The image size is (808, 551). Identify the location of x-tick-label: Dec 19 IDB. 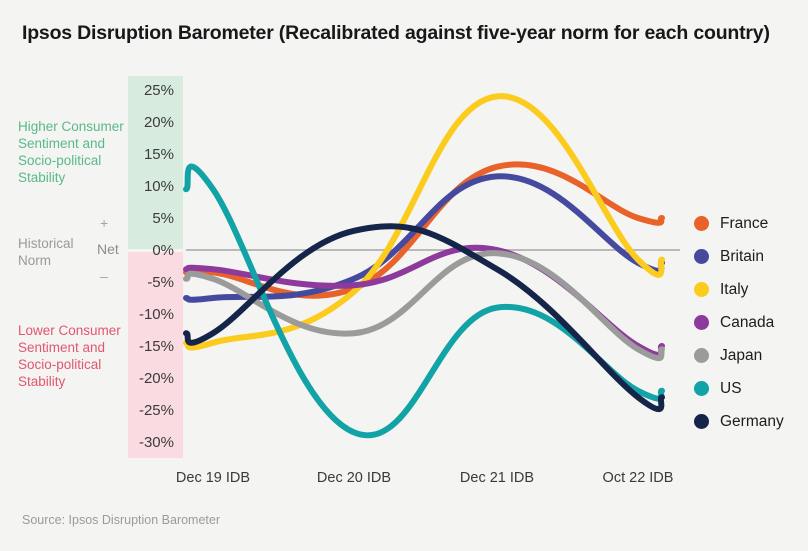
(213, 478).